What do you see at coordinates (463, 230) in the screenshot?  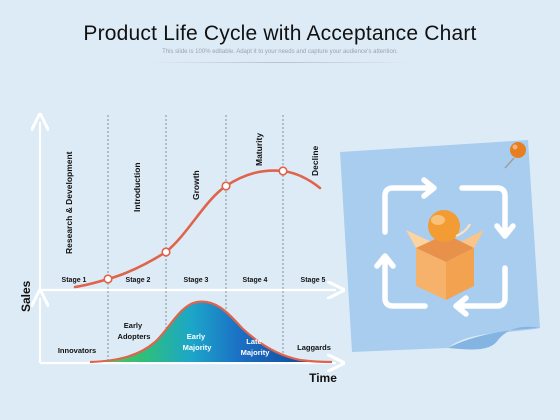 I see `ball-shine` at bounding box center [463, 230].